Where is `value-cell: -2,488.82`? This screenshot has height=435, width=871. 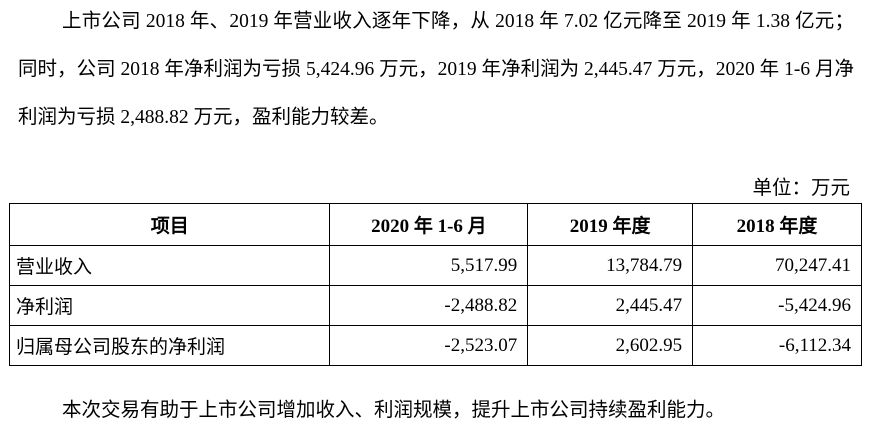
value-cell: -2,488.82 is located at coordinates (429, 305).